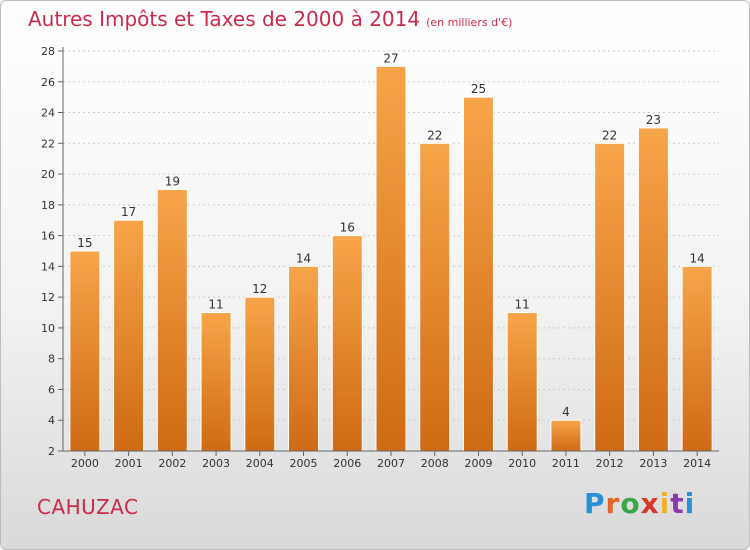 Image resolution: width=750 pixels, height=550 pixels. Describe the element at coordinates (224, 19) in the screenshot. I see `title-text: Autres Impôts et Taxes de 2000 à 2014` at that location.